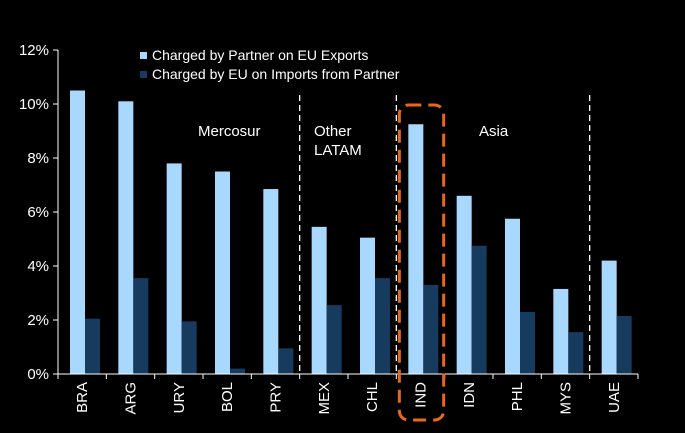 The width and height of the screenshot is (685, 433). Describe the element at coordinates (143, 55) in the screenshot. I see `legend-swatch-partner` at that location.